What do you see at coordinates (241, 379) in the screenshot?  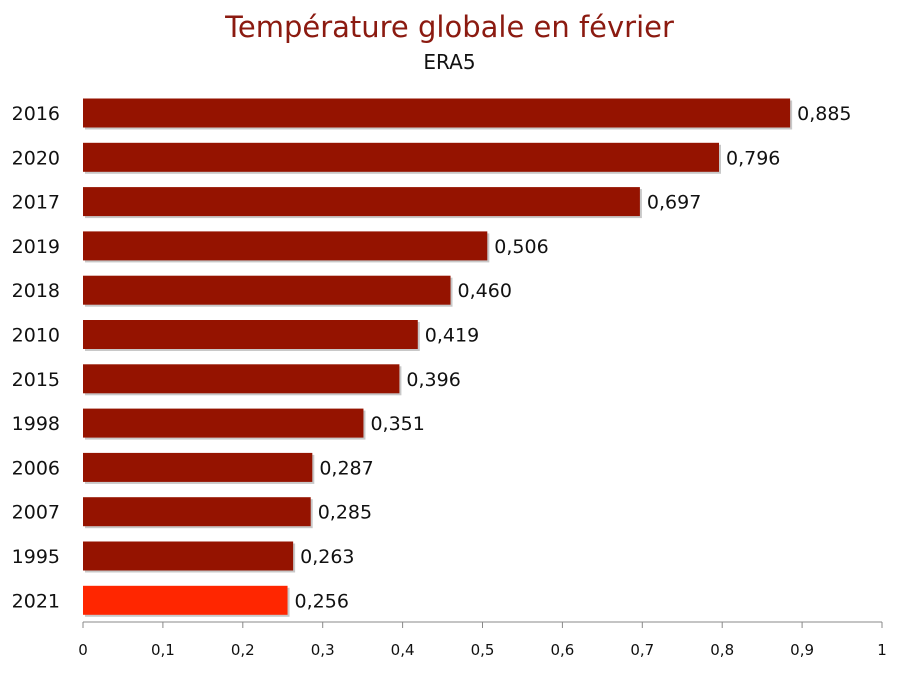 I see `bar-2015` at bounding box center [241, 379].